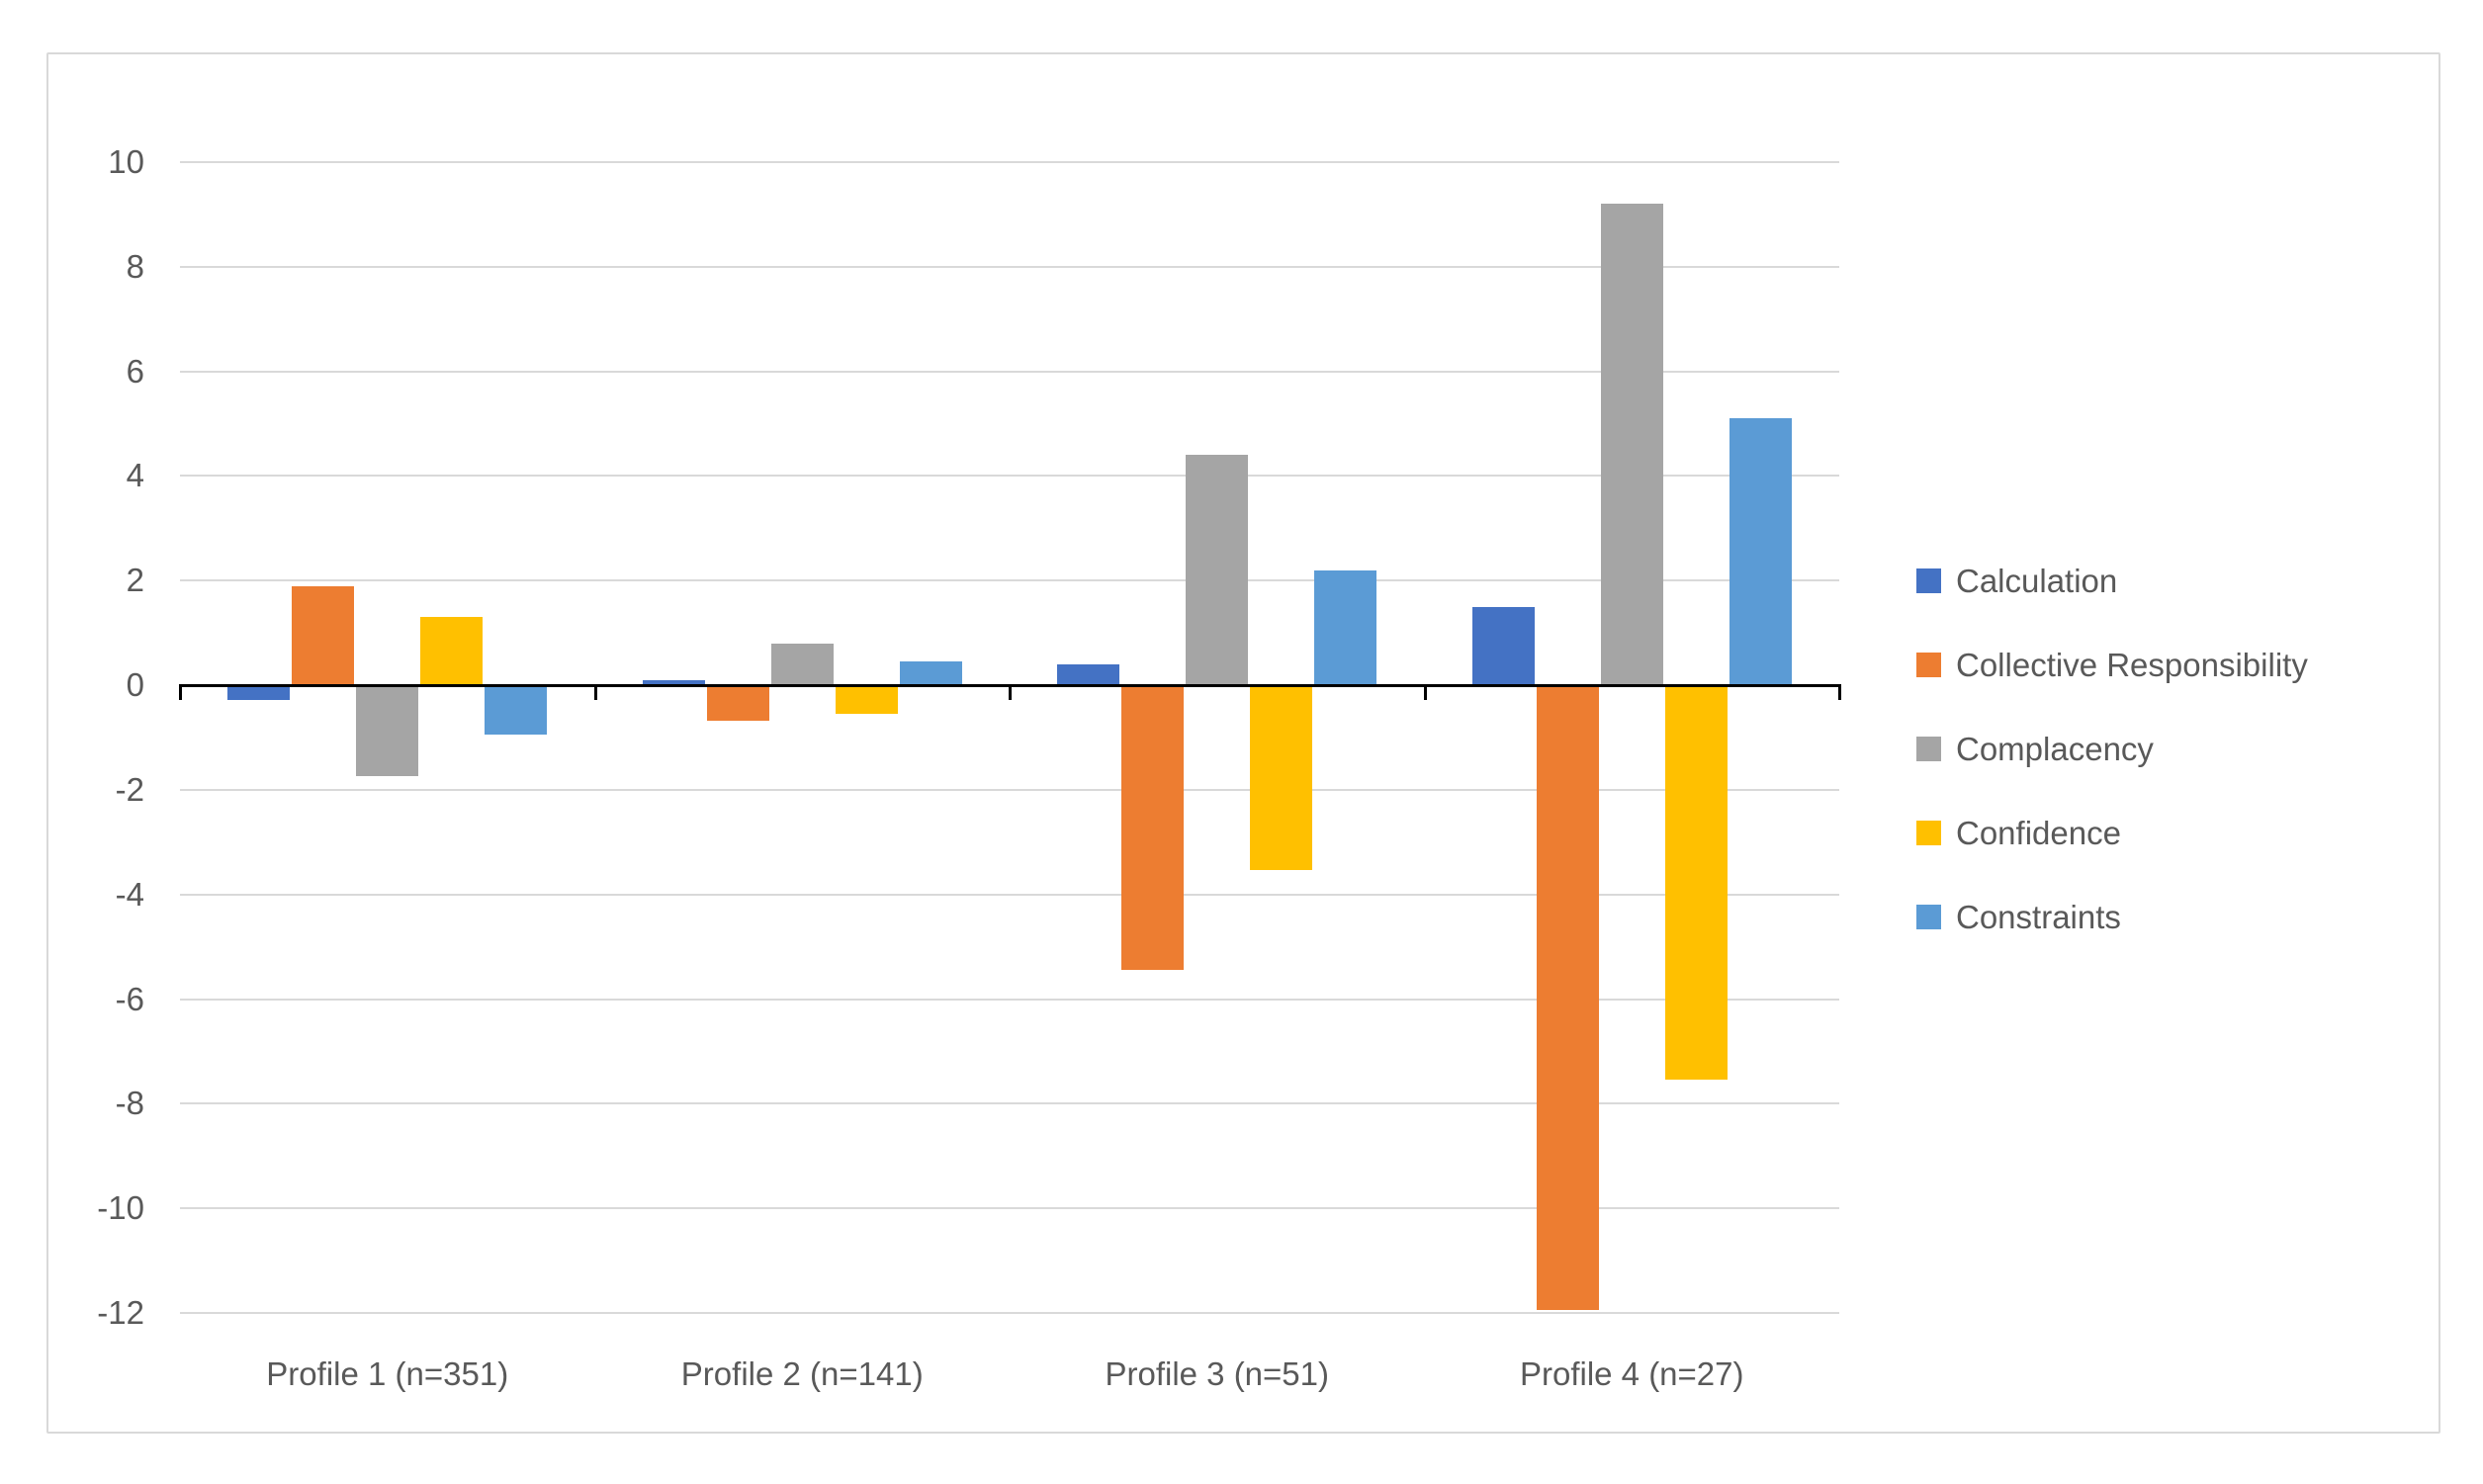 Image resolution: width=2483 pixels, height=1484 pixels. Describe the element at coordinates (2038, 916) in the screenshot. I see `legend-label: Constraints` at that location.